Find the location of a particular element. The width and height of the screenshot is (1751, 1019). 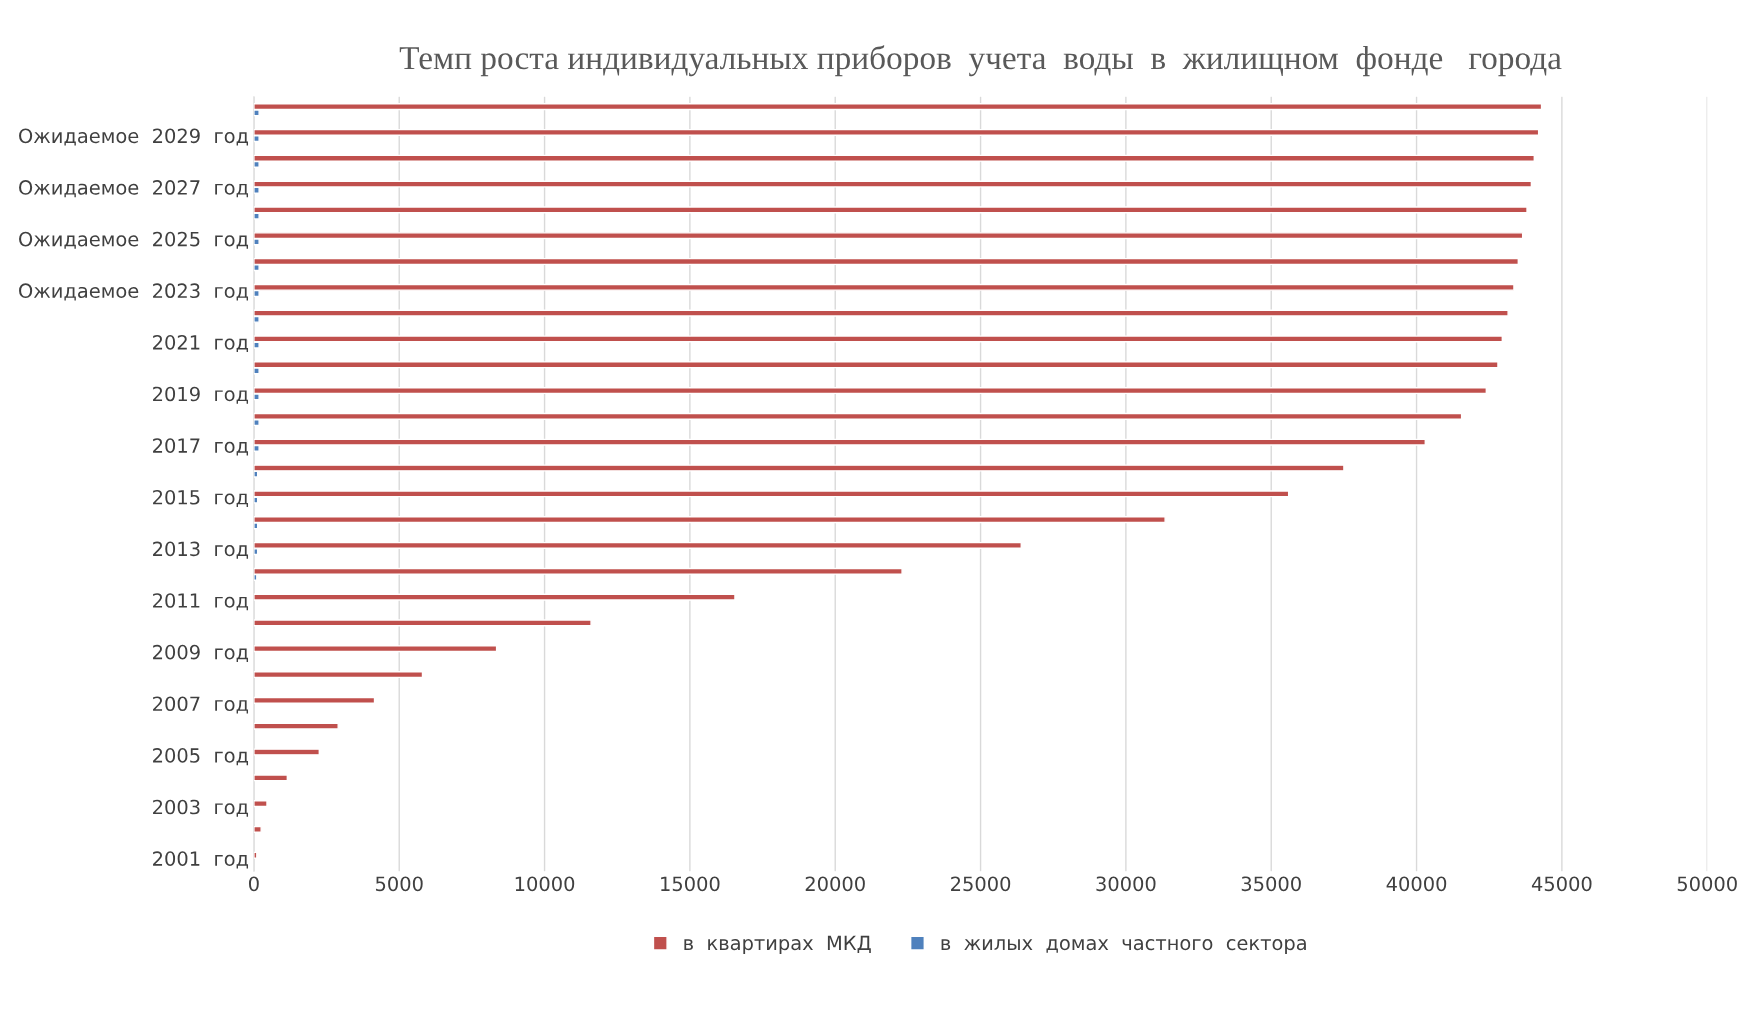

x-tick-label: 40000 is located at coordinates (1416, 884).